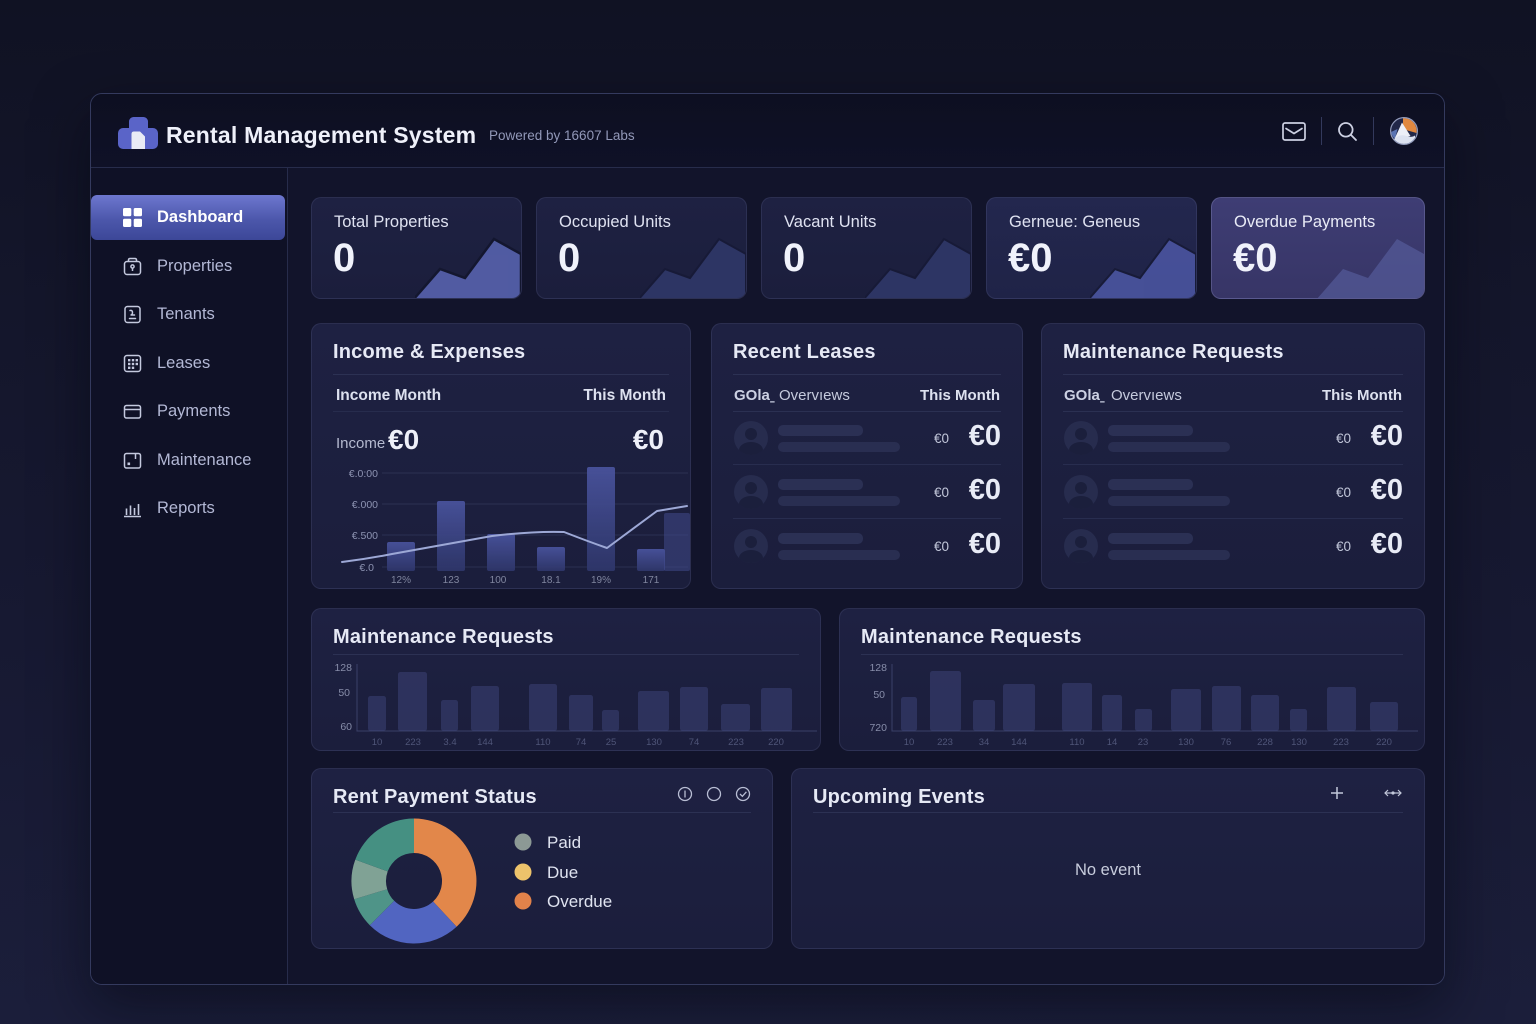  What do you see at coordinates (579, 901) in the screenshot?
I see `svg-text: Overdue` at bounding box center [579, 901].